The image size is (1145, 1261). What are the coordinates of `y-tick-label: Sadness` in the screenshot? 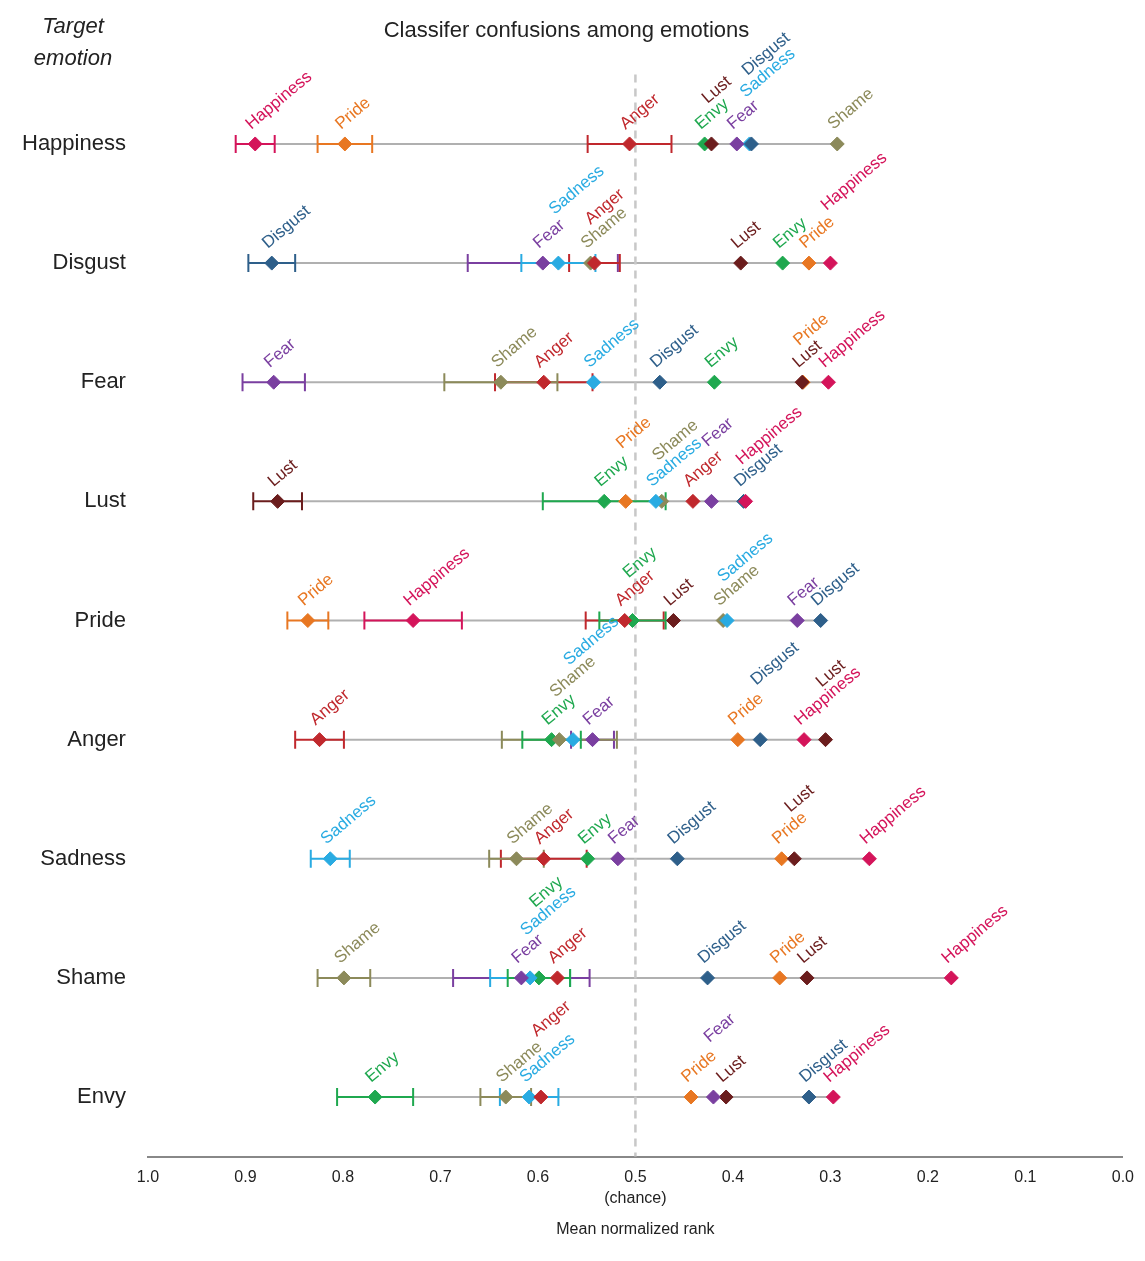 It's located at (83, 857).